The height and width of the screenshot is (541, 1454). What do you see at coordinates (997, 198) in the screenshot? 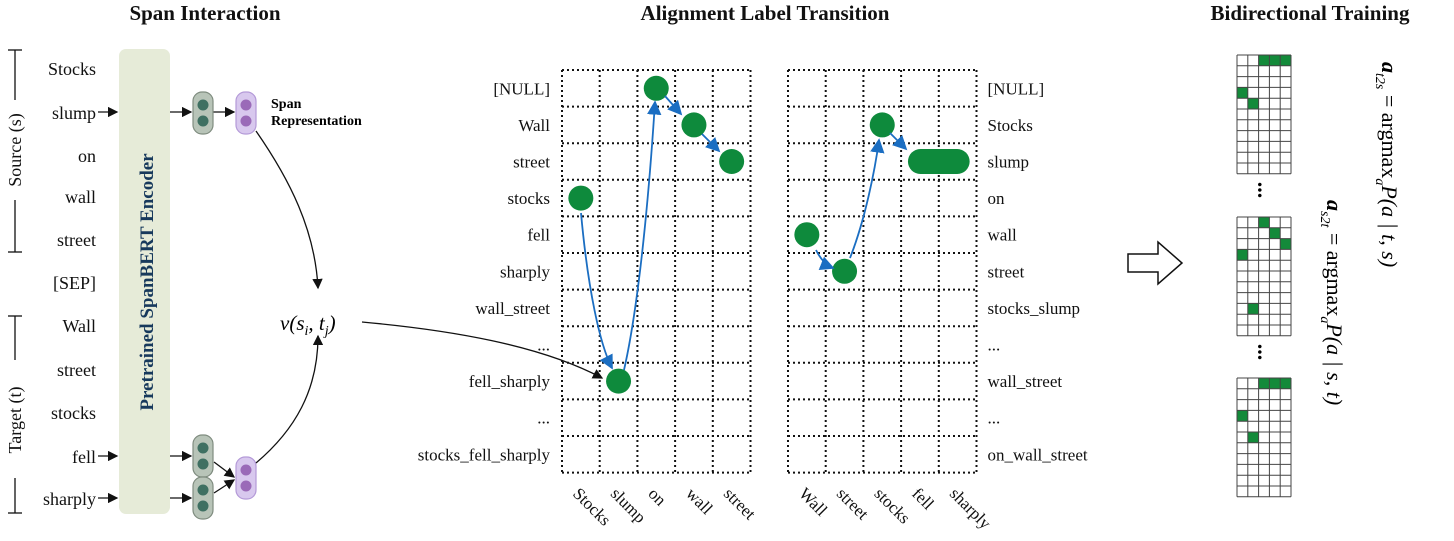
I see `row-label: on` at bounding box center [997, 198].